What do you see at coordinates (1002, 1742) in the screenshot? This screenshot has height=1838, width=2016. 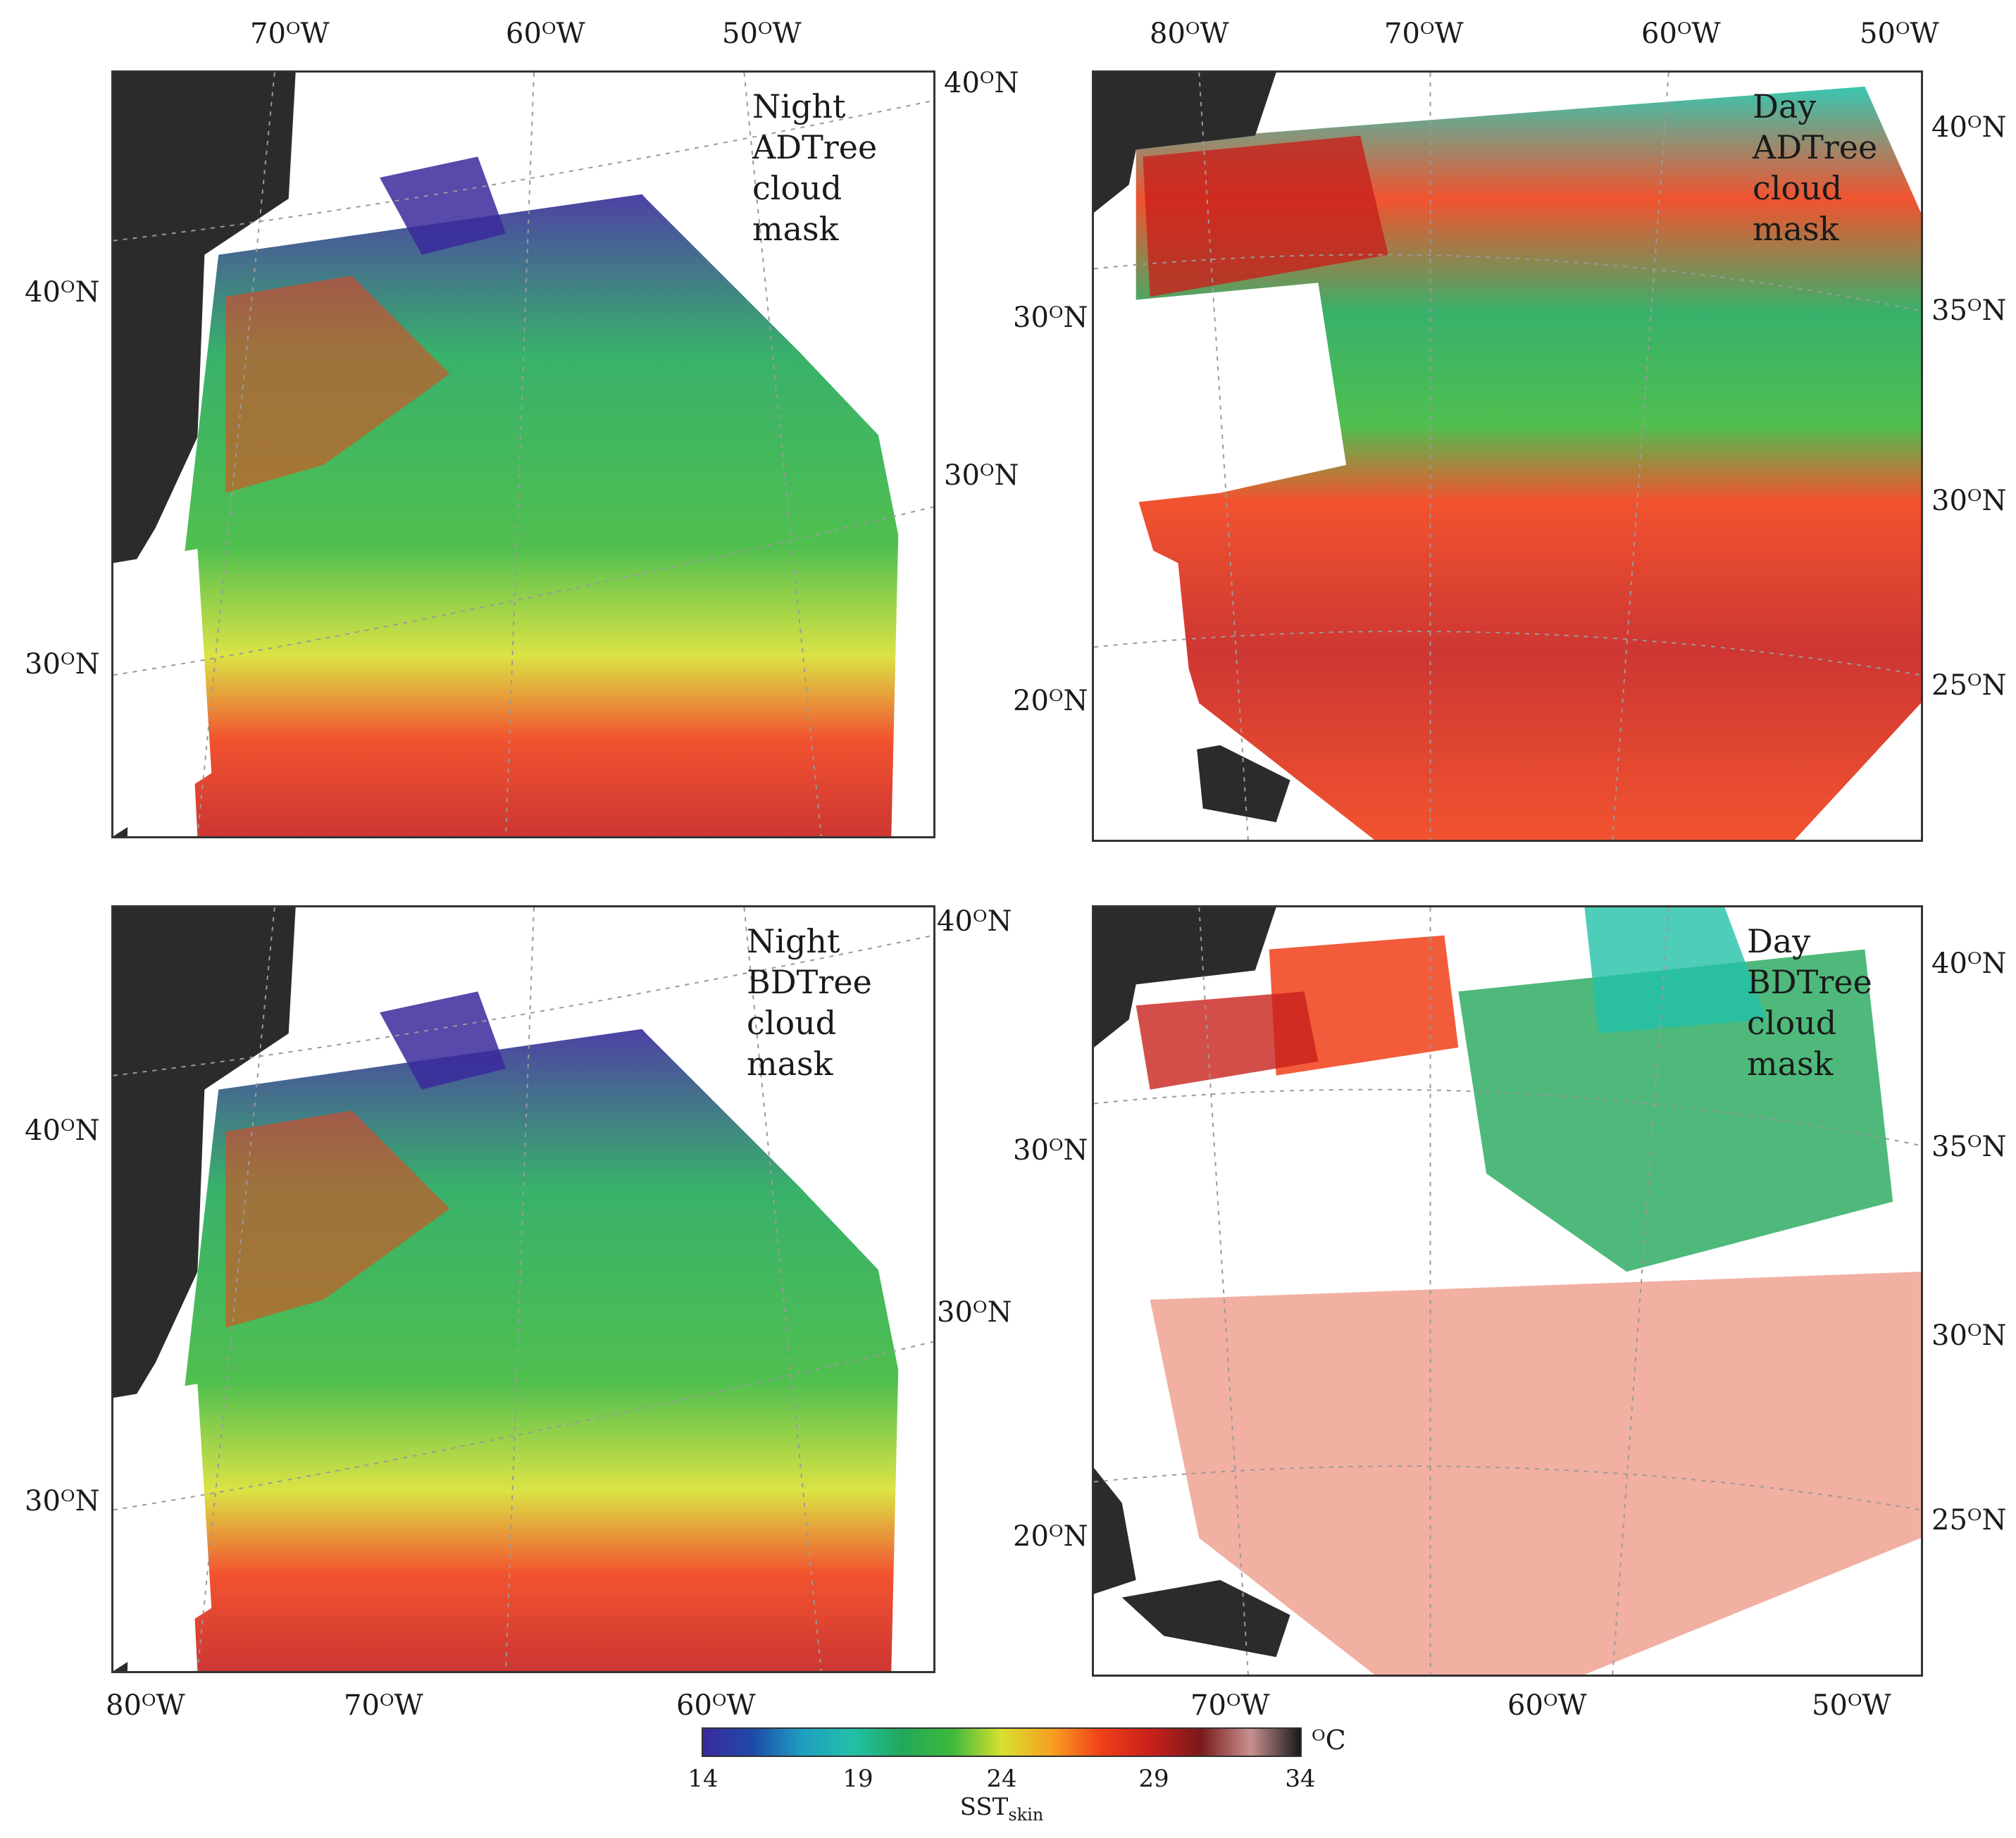 I see `colorbar-strip` at bounding box center [1002, 1742].